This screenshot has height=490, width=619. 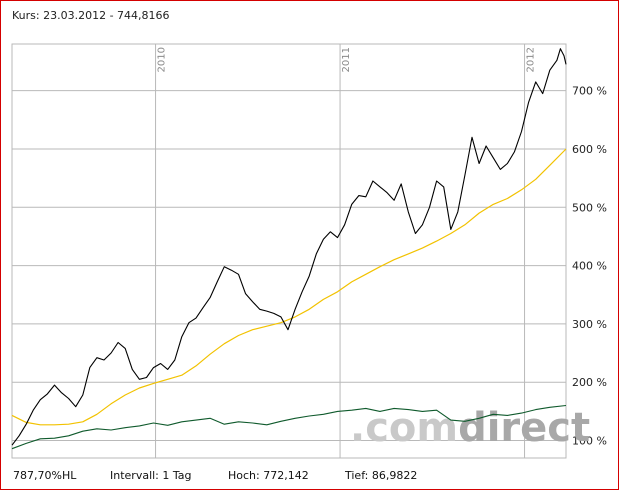 I want to click on y-tick-label: 700 %, so click(x=589, y=91).